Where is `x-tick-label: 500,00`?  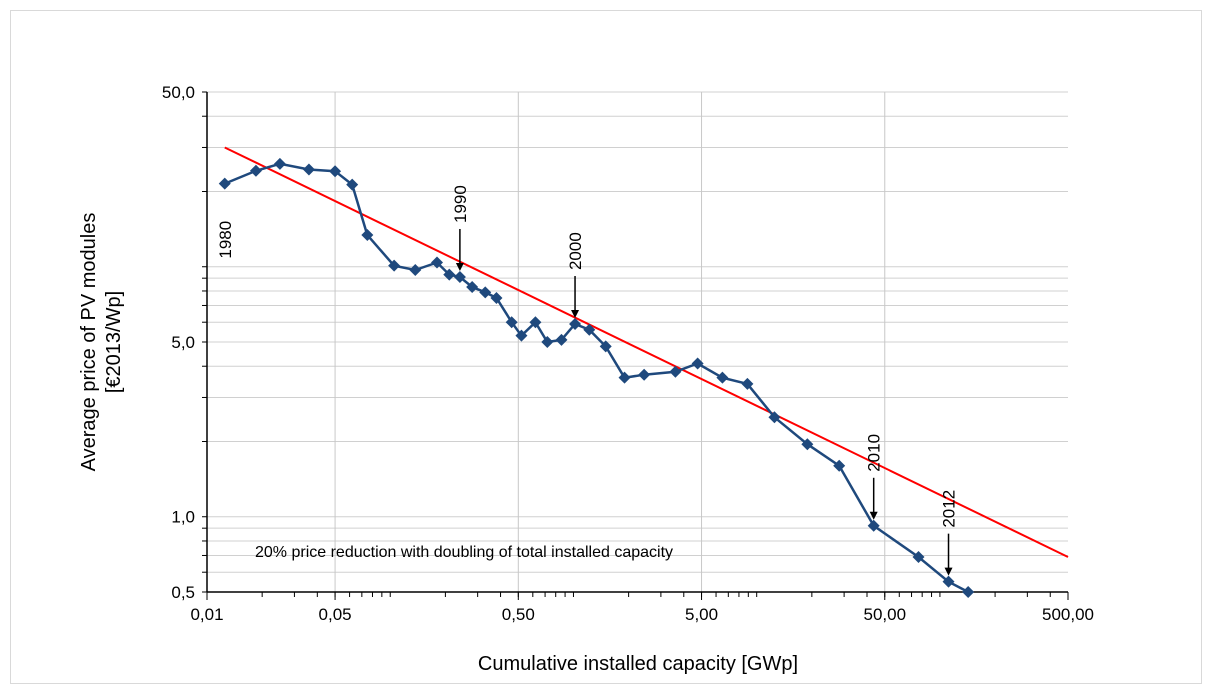
x-tick-label: 500,00 is located at coordinates (1068, 614).